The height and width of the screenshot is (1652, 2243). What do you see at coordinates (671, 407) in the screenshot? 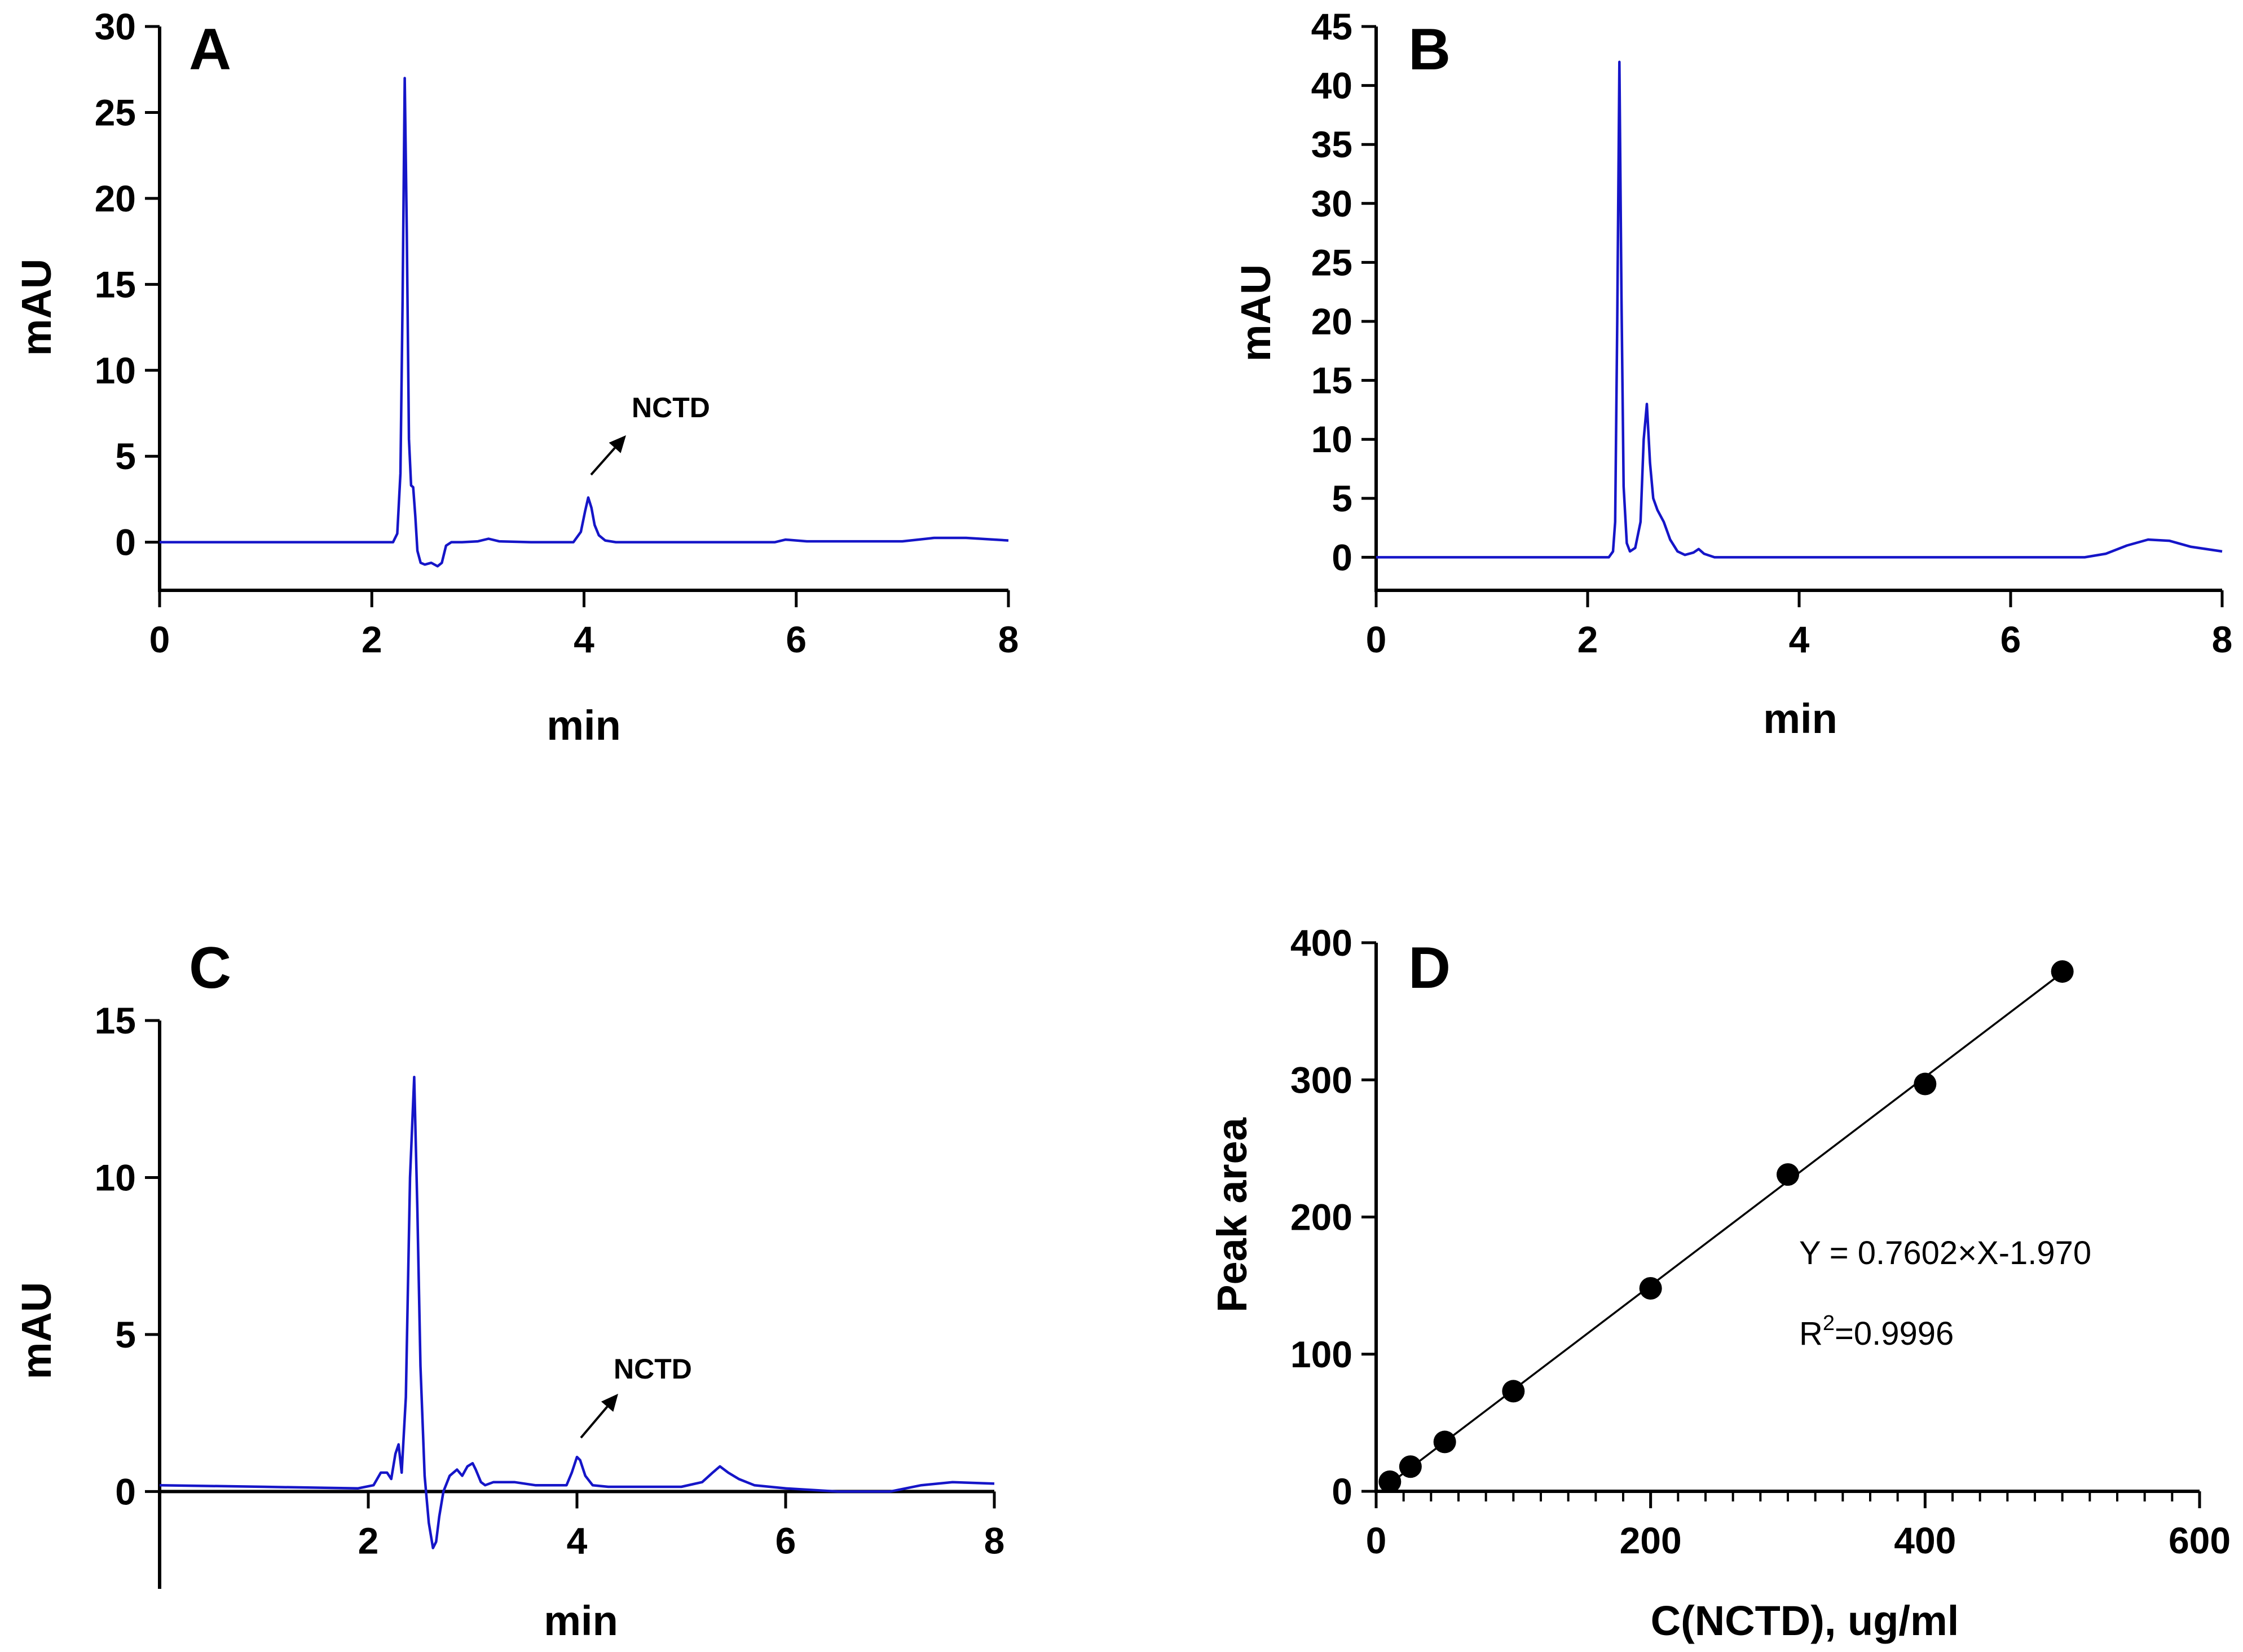
I see `panel-a-annotation-label: NCTD` at bounding box center [671, 407].